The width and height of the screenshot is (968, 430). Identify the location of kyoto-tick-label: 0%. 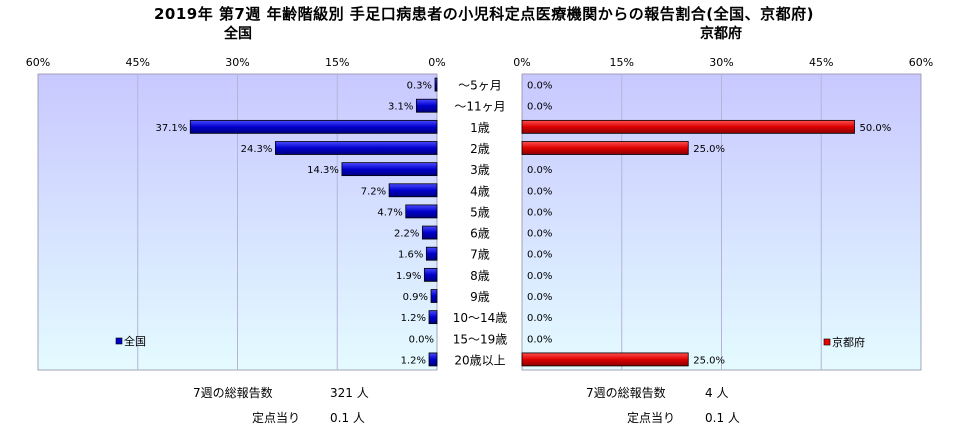
(521, 62).